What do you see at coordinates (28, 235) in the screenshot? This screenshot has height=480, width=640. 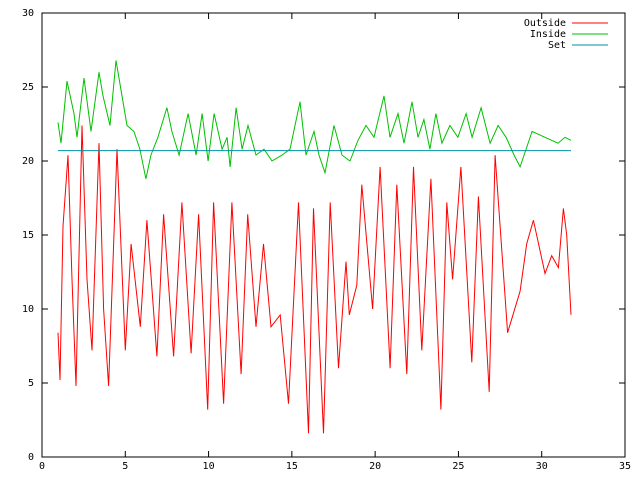 I see `y-tick-label: 15` at bounding box center [28, 235].